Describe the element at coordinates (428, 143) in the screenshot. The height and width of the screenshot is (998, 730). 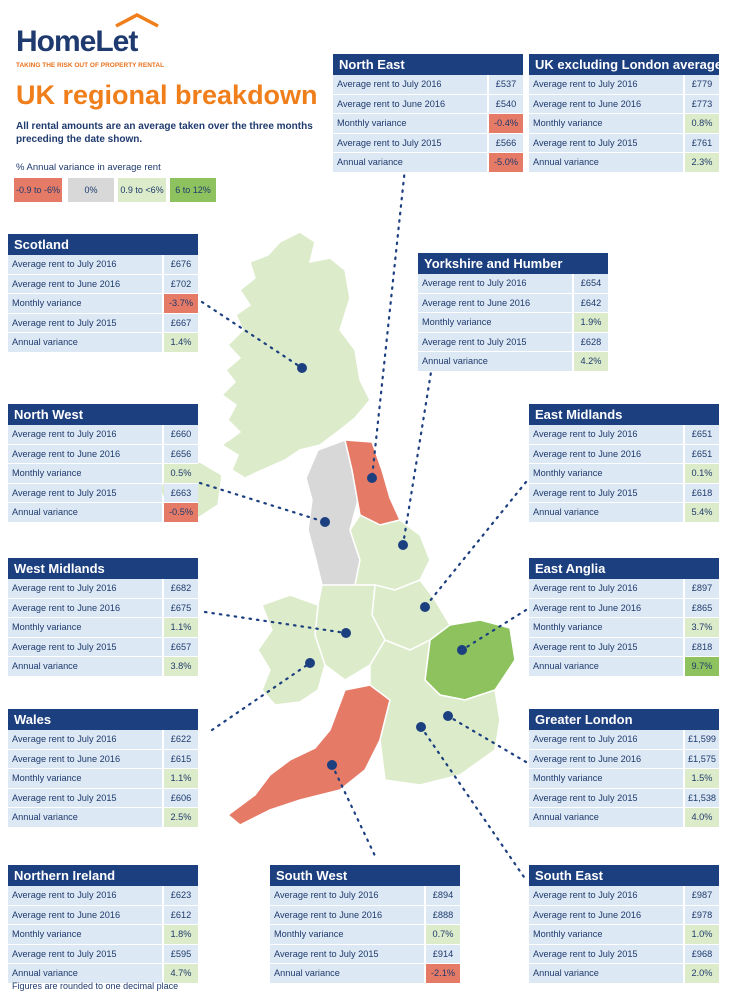
I see `panel-row: Average rent to July 2015 £566` at that location.